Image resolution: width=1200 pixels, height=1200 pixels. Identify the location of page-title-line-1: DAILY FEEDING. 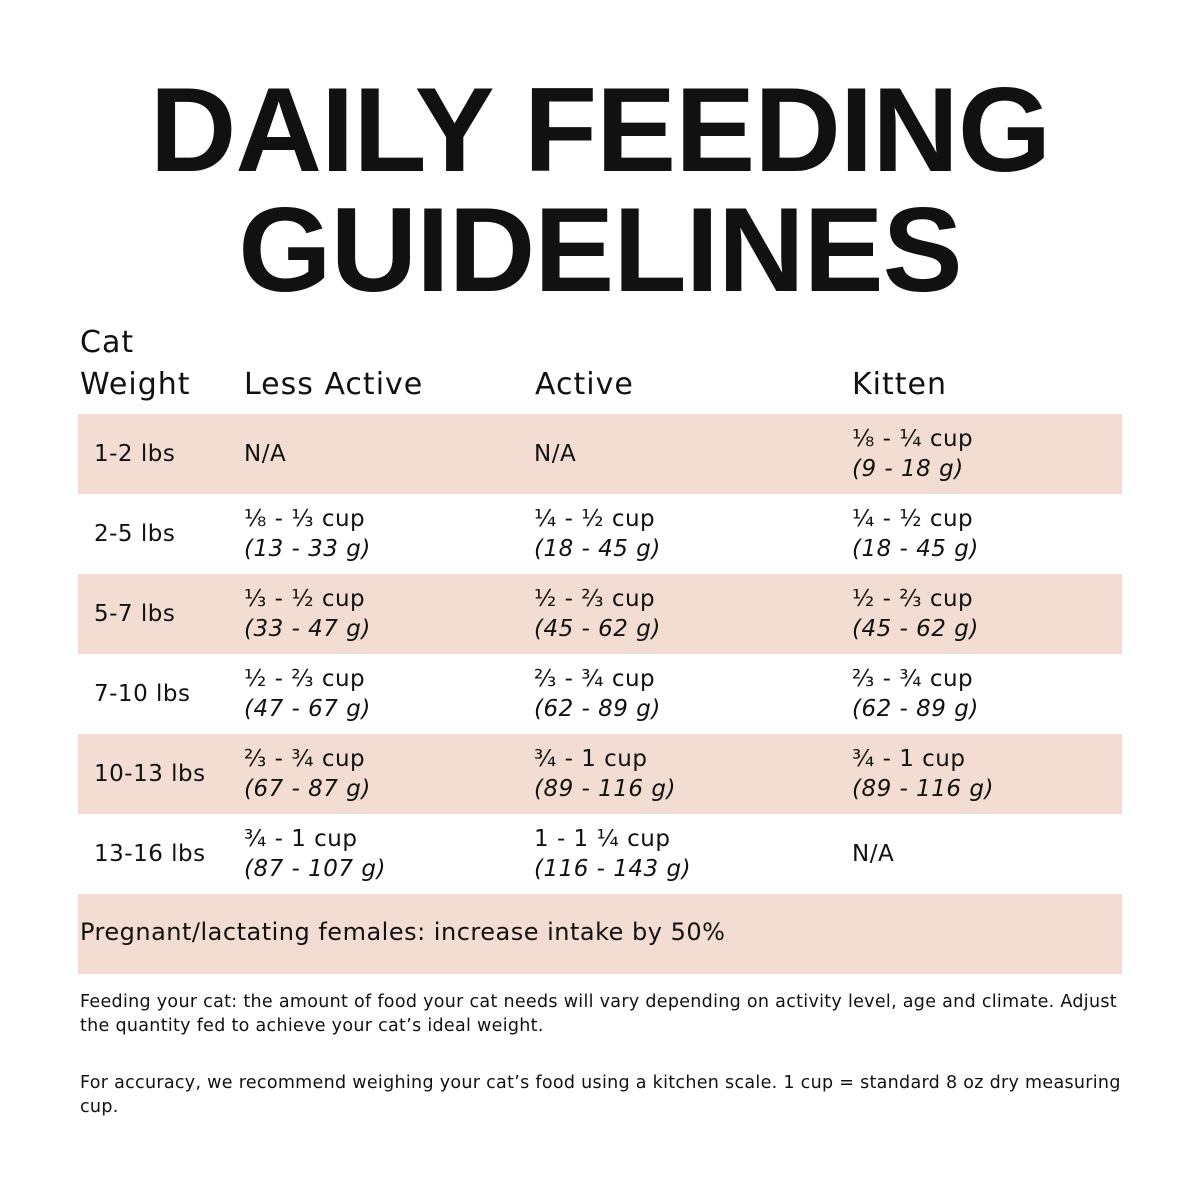
(600, 130).